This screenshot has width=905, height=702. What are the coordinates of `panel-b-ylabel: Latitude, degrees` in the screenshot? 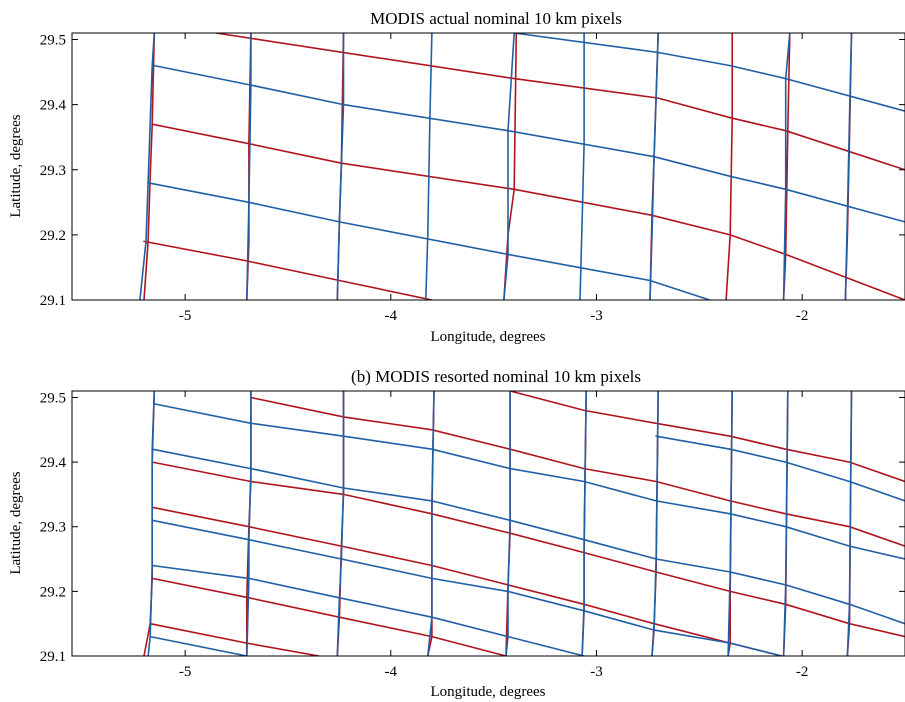 It's located at (16, 522).